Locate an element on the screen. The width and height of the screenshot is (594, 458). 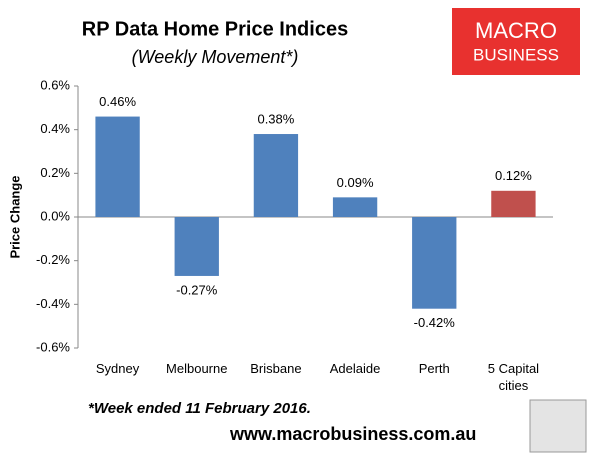
value-label: -0.42% is located at coordinates (435, 322).